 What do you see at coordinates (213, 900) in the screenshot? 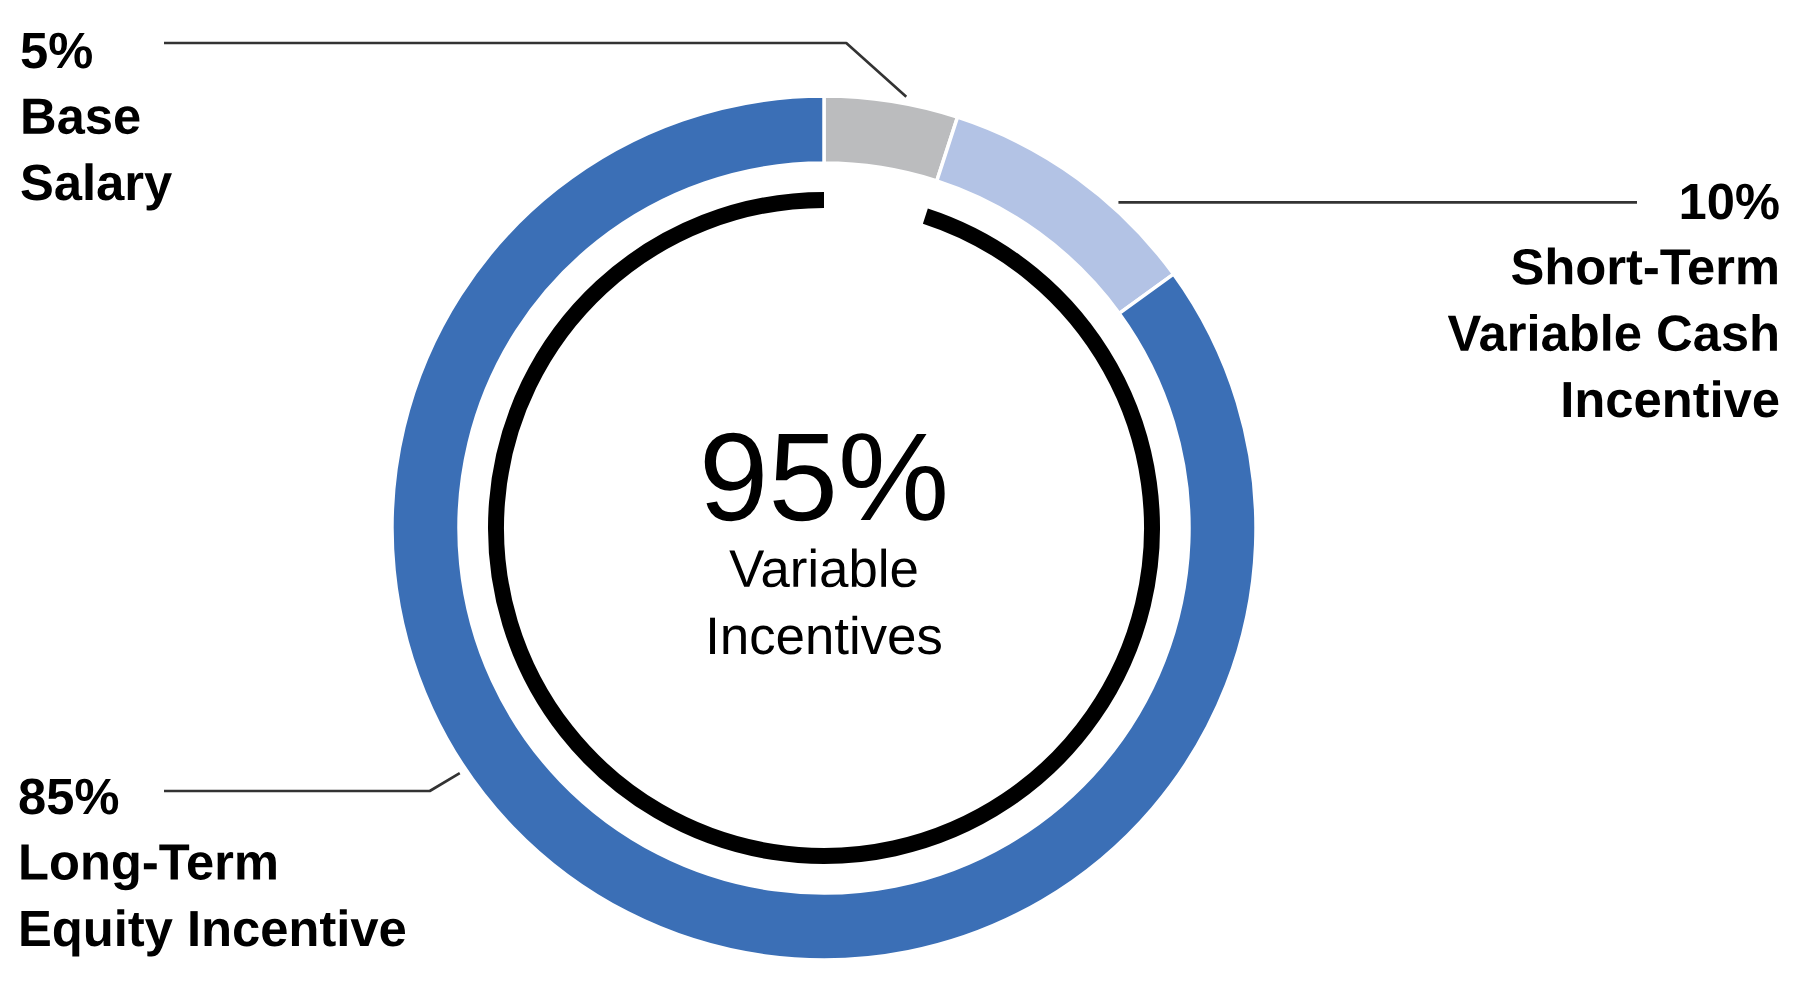
I see `slice-label: Long-Term Equity Incentive` at bounding box center [213, 900].